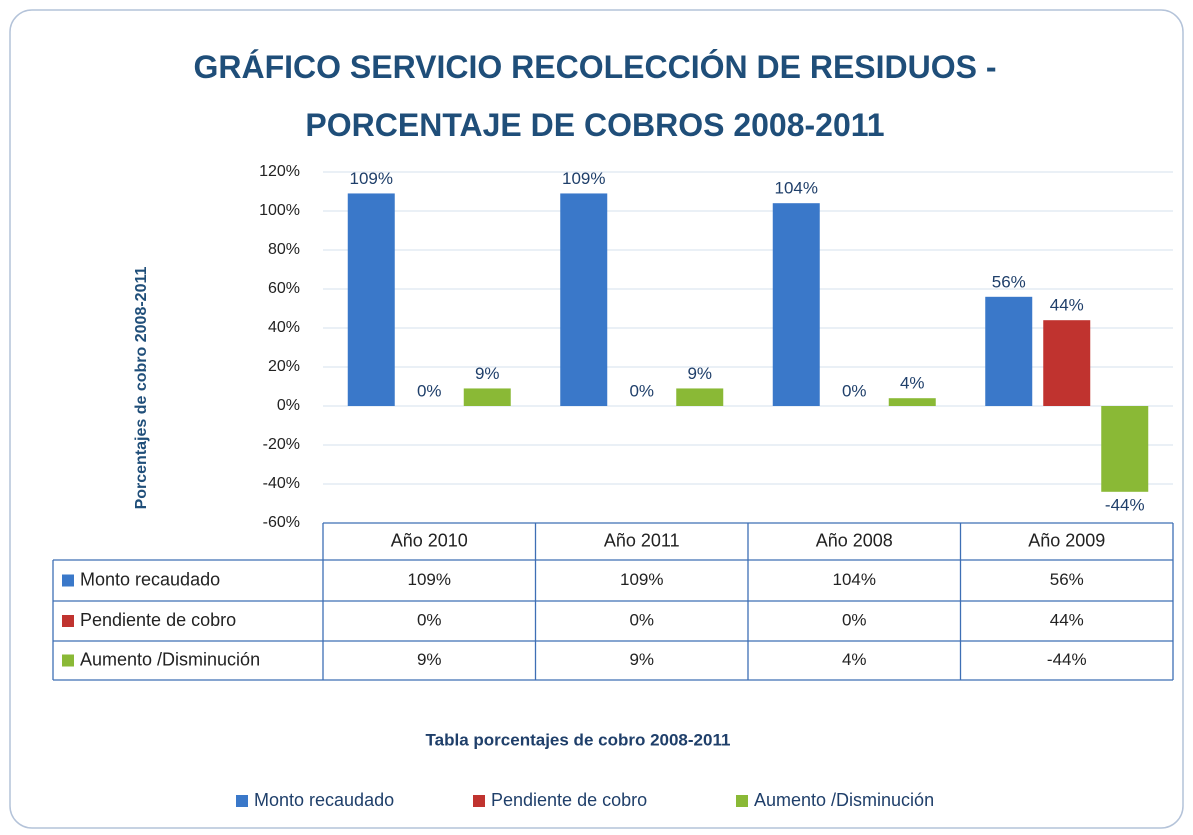 Image resolution: width=1193 pixels, height=835 pixels. Describe the element at coordinates (642, 540) in the screenshot. I see `x-tick-label: Año 2011` at that location.